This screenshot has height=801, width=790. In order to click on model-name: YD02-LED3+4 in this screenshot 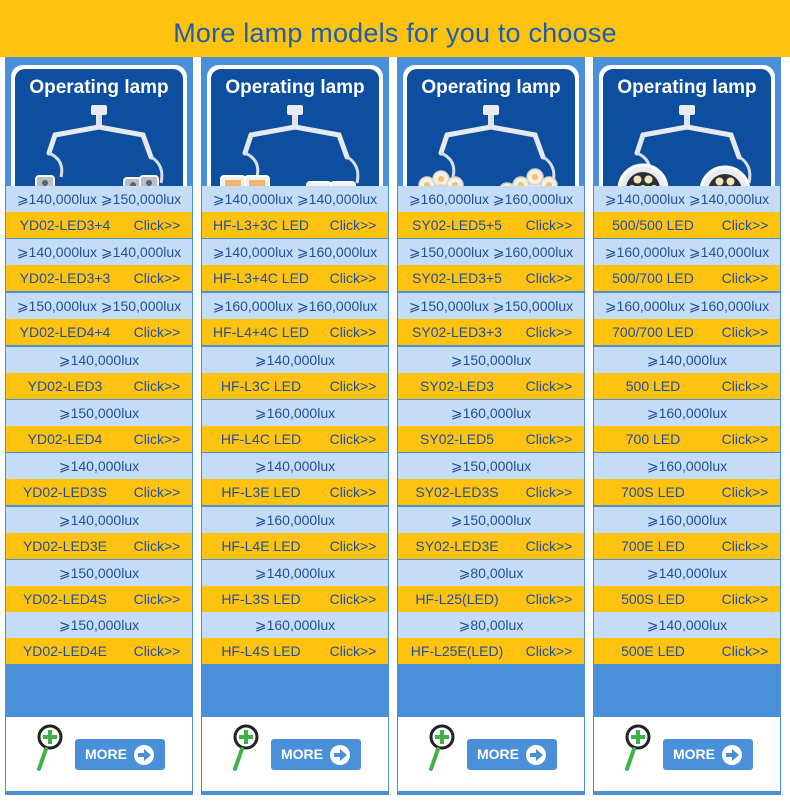, I will do `click(65, 225)`.